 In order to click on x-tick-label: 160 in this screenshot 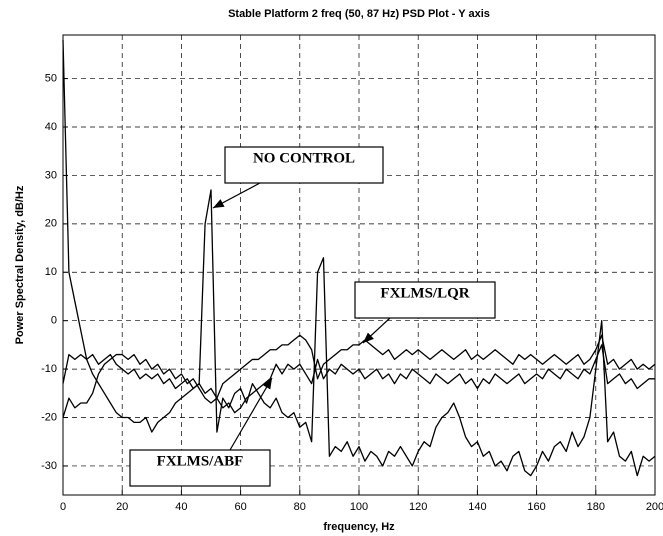, I will do `click(536, 507)`.